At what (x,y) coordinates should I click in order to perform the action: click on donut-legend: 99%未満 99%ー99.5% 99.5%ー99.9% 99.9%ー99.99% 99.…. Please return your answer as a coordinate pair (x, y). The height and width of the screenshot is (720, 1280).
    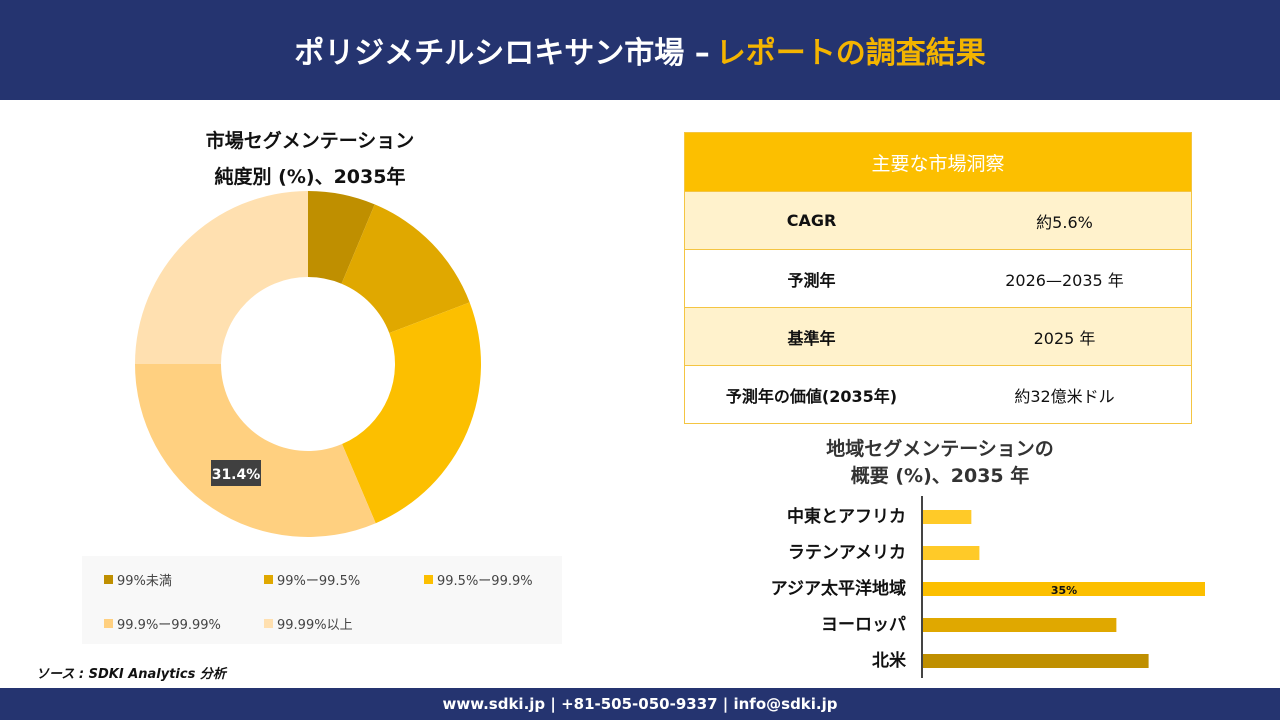
    Looking at the image, I should click on (322, 600).